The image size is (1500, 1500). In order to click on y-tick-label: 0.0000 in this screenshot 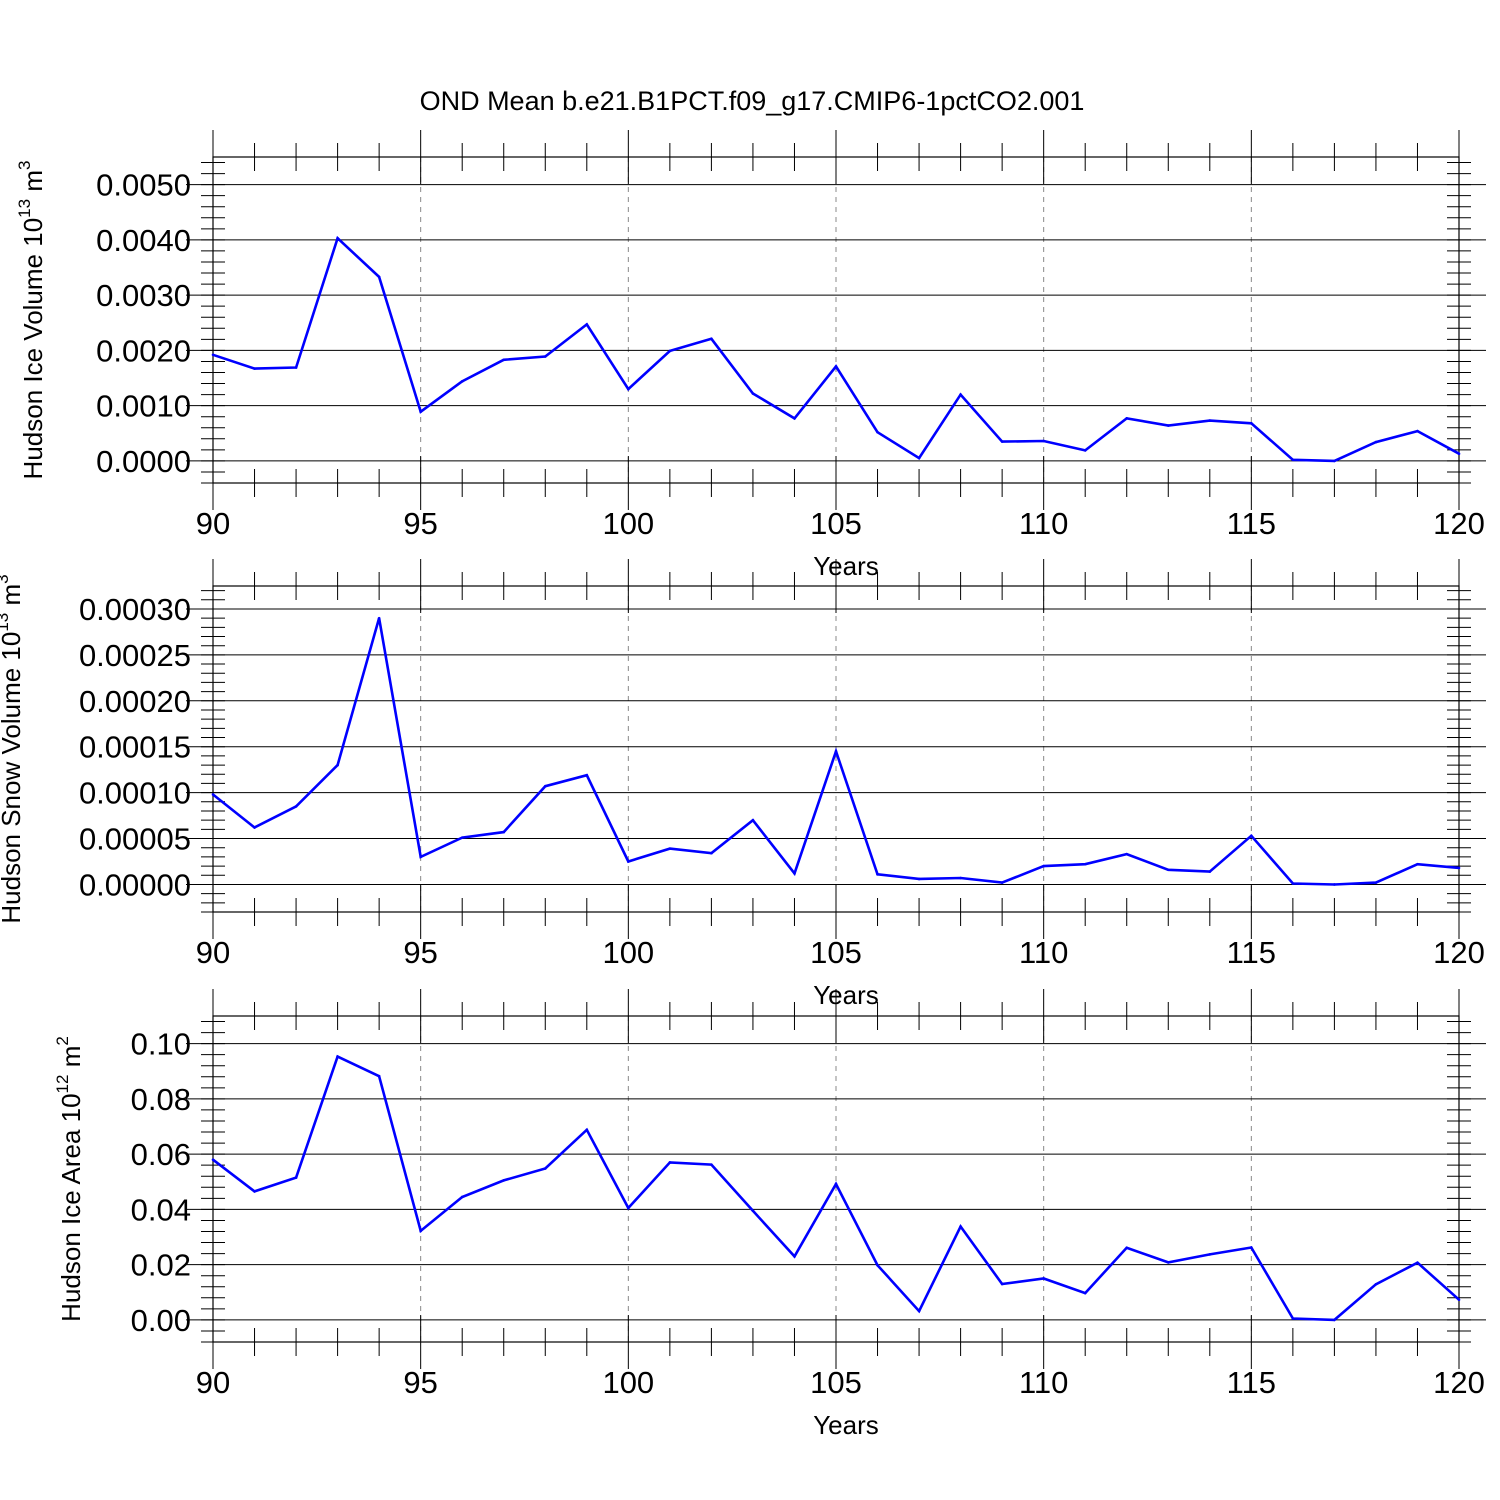, I will do `click(143, 461)`.